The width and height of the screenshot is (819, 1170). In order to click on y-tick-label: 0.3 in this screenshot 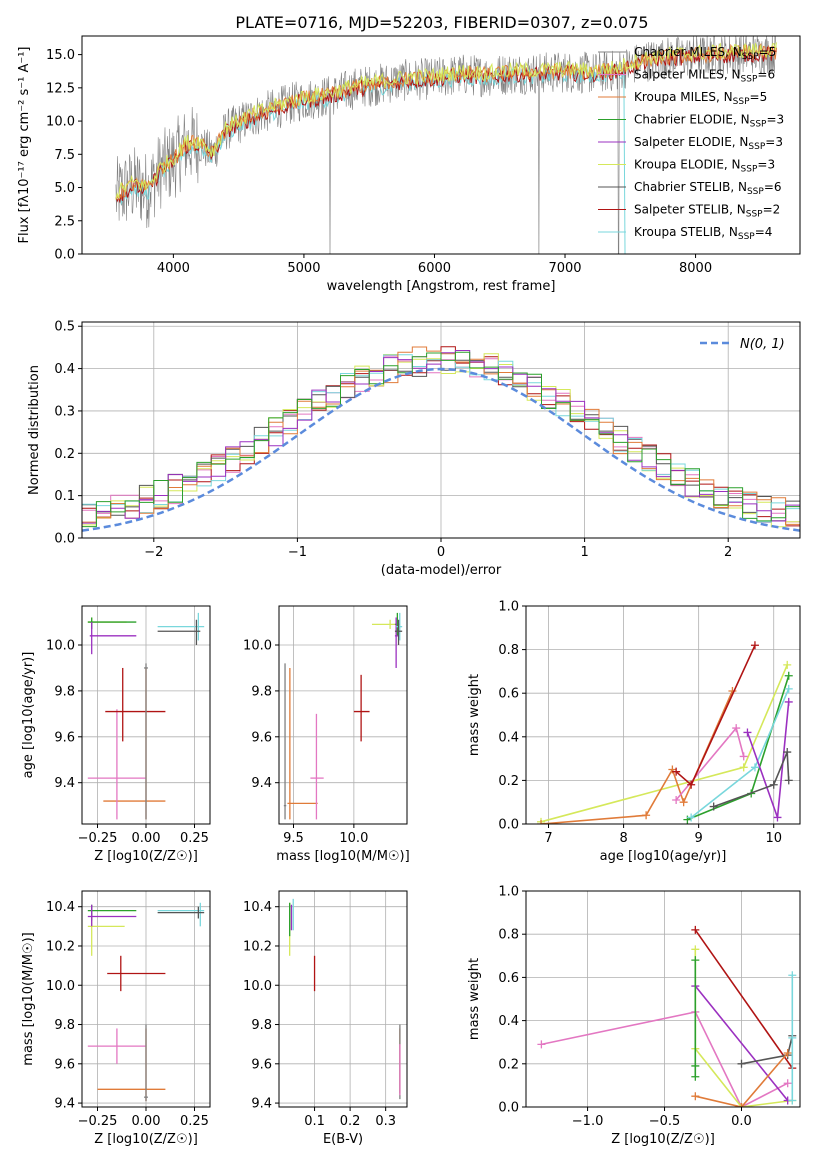, I will do `click(64, 411)`.